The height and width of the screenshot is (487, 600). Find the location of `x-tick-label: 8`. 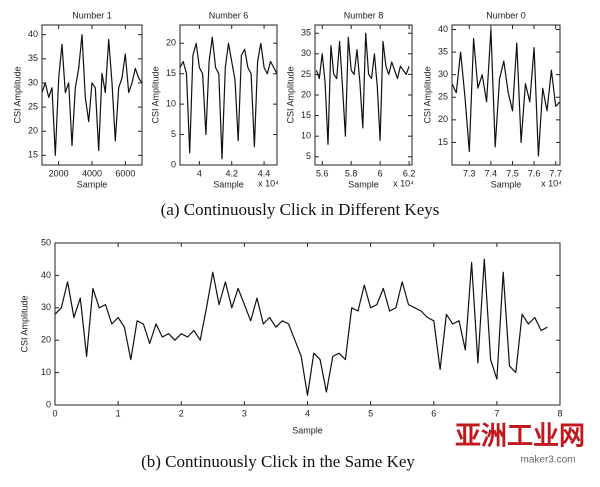

x-tick-label: 8 is located at coordinates (559, 413).